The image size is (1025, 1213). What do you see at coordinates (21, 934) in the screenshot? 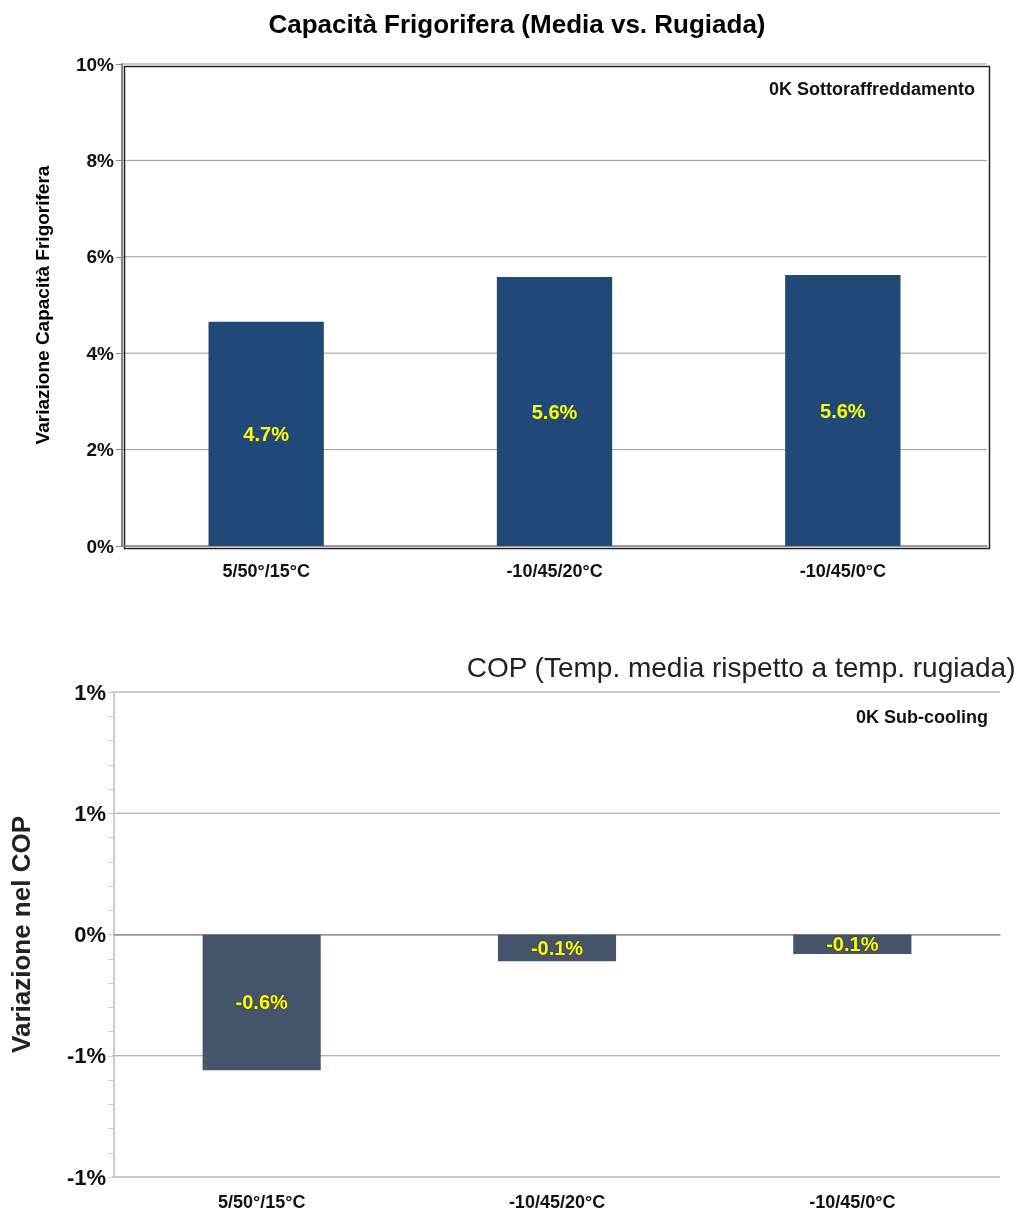
I see `y-axis-title: Variazione nel COP` at bounding box center [21, 934].